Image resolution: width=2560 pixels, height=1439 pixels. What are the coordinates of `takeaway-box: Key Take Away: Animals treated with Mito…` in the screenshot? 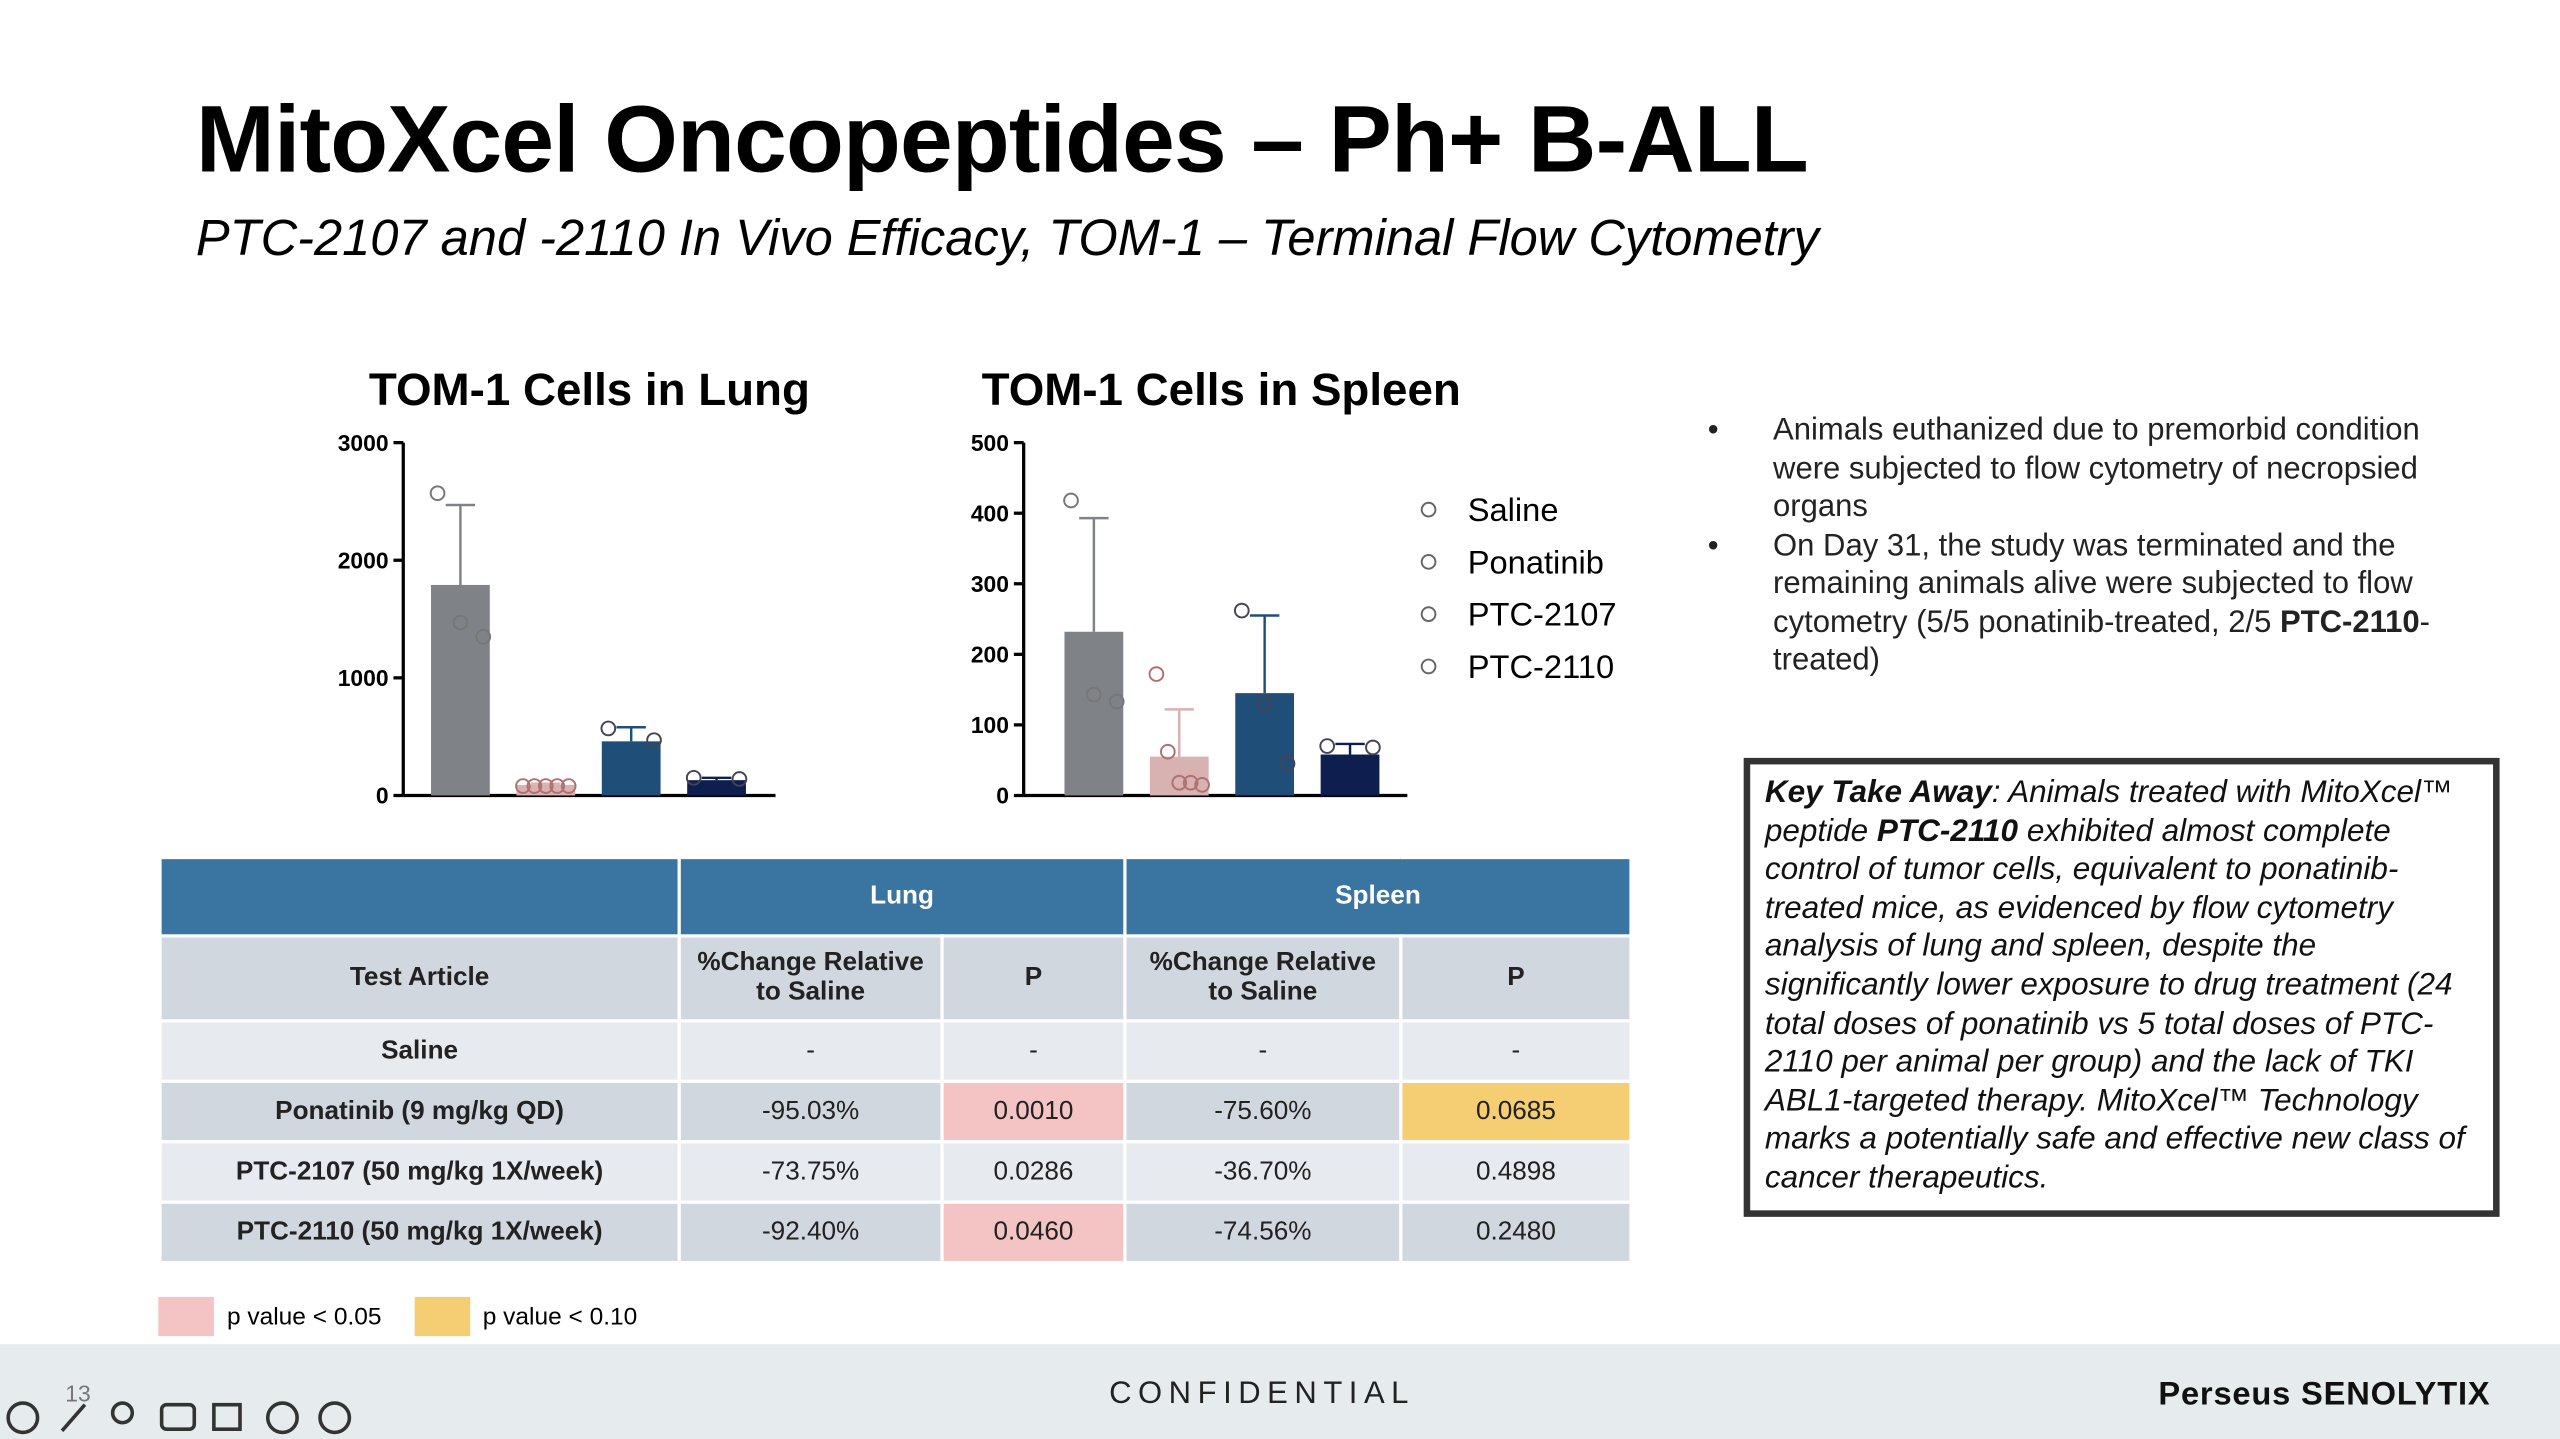 It's located at (2121, 987).